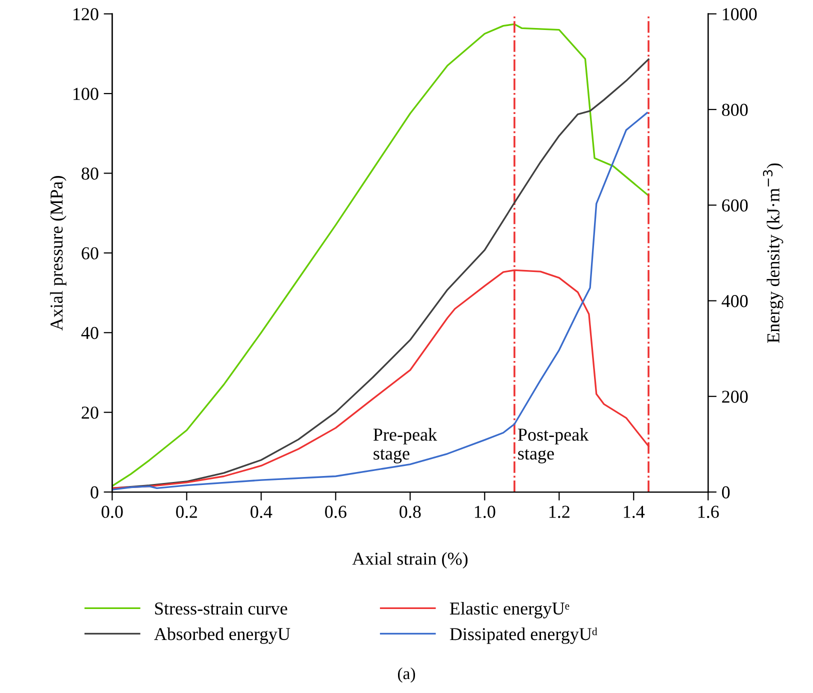  Describe the element at coordinates (735, 205) in the screenshot. I see `y2-tick-label: 600` at that location.